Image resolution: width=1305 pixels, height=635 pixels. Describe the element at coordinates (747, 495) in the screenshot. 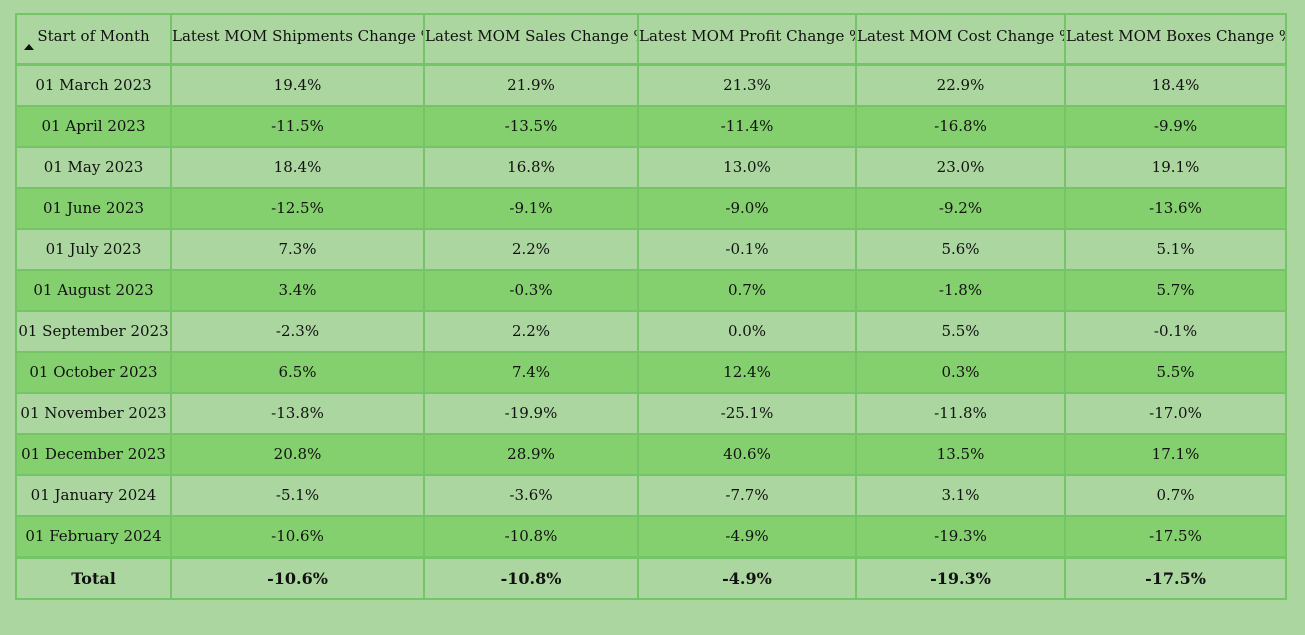

I see `table-cell: -7.7%` at that location.